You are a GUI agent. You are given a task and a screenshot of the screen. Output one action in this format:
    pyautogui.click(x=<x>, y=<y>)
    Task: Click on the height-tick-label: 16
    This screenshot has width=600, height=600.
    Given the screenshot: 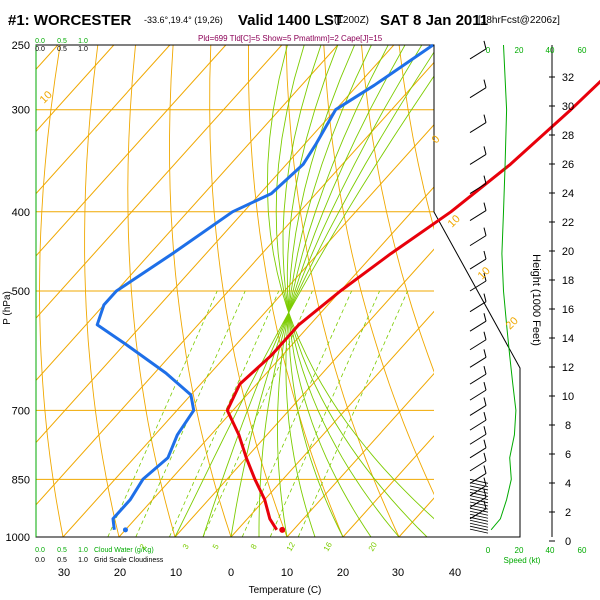 What is the action you would take?
    pyautogui.click(x=568, y=310)
    